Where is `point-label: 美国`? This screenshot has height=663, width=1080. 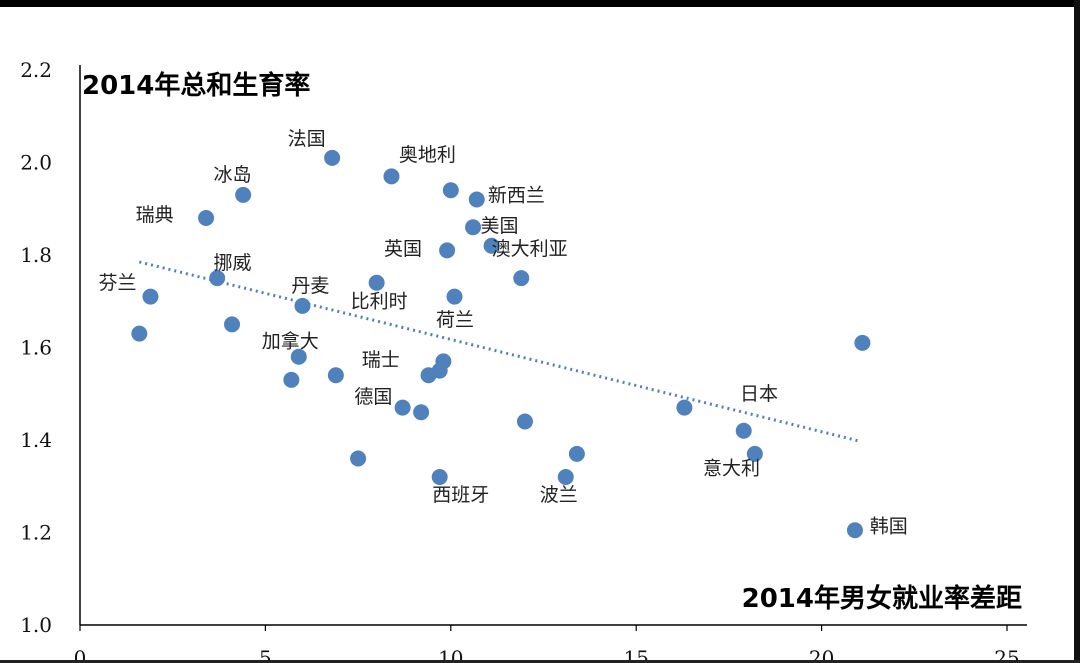 point-label: 美国 is located at coordinates (499, 226).